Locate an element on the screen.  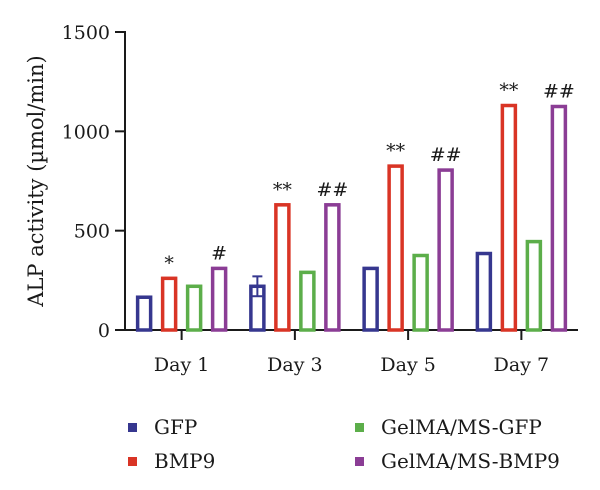
legend-item: BMP9 is located at coordinates (171, 461).